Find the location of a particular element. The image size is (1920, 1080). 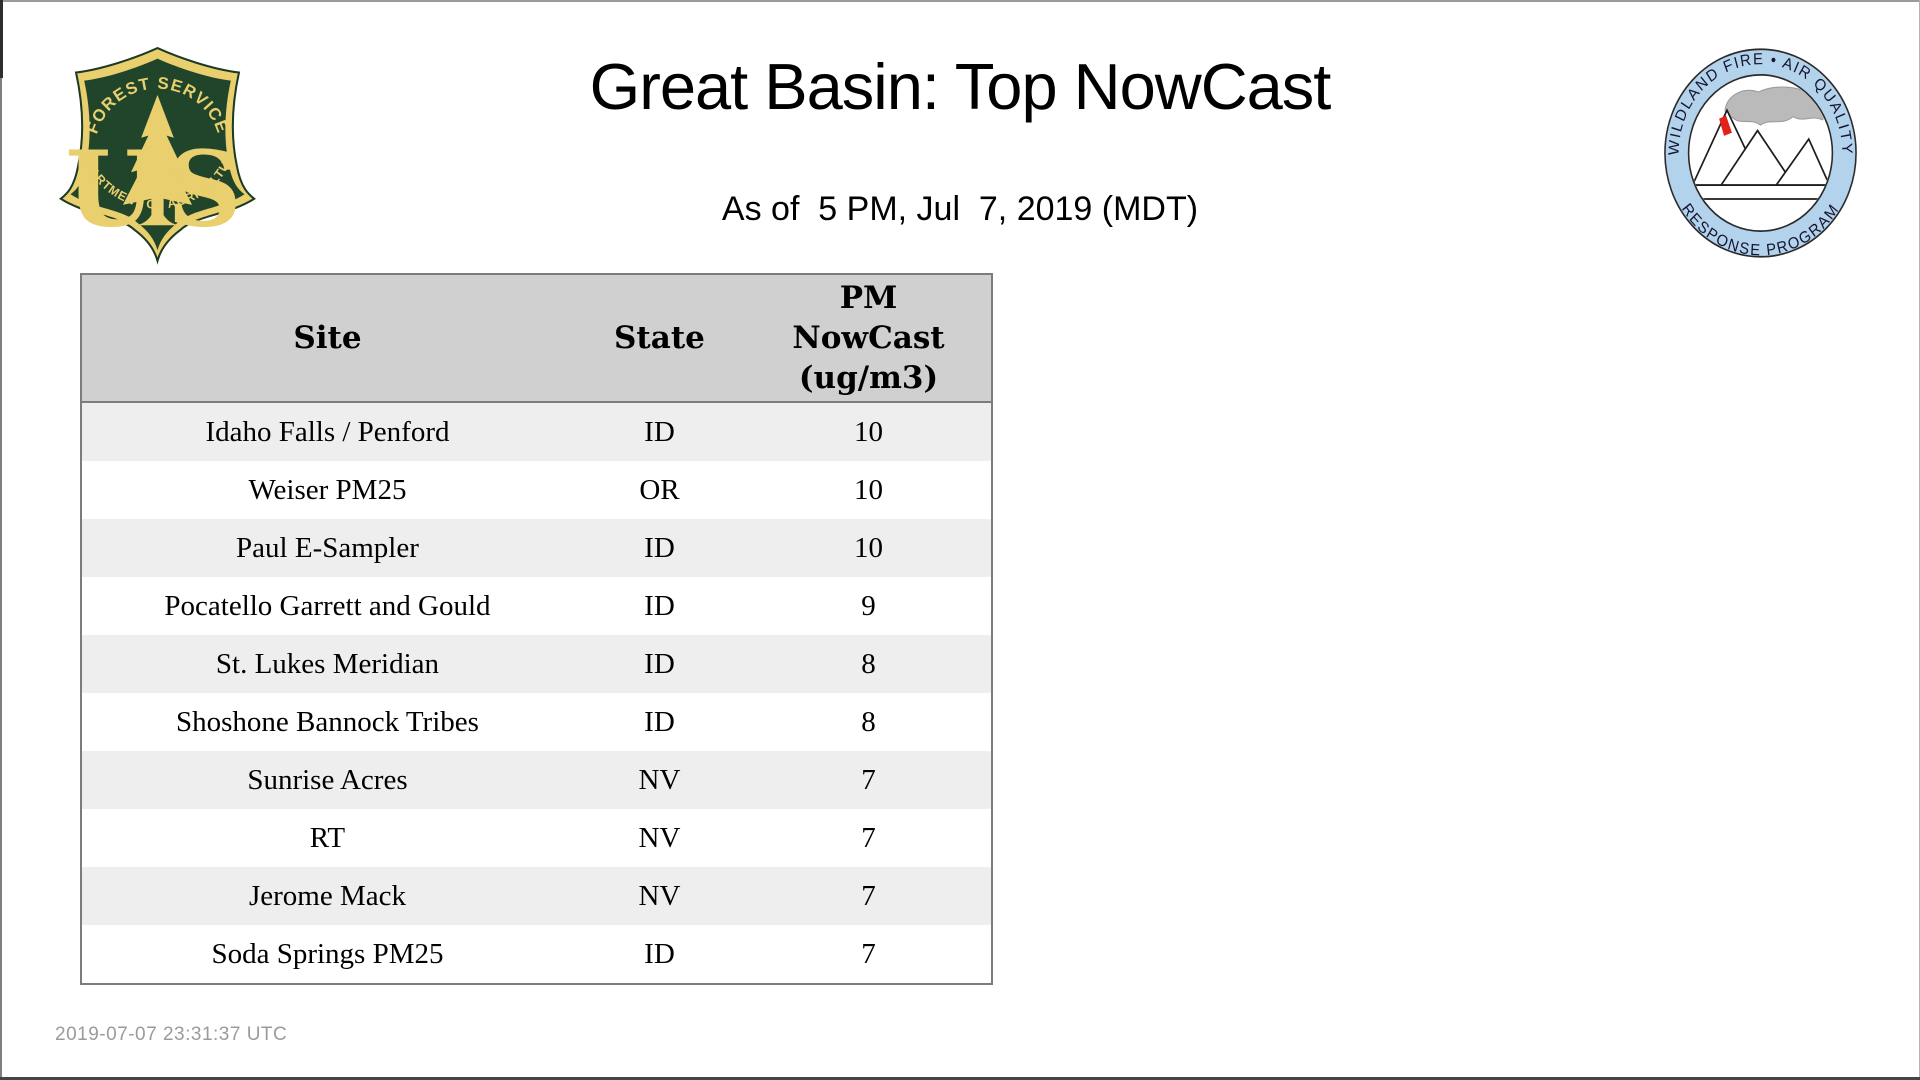

state-cell: OR is located at coordinates (659, 489).